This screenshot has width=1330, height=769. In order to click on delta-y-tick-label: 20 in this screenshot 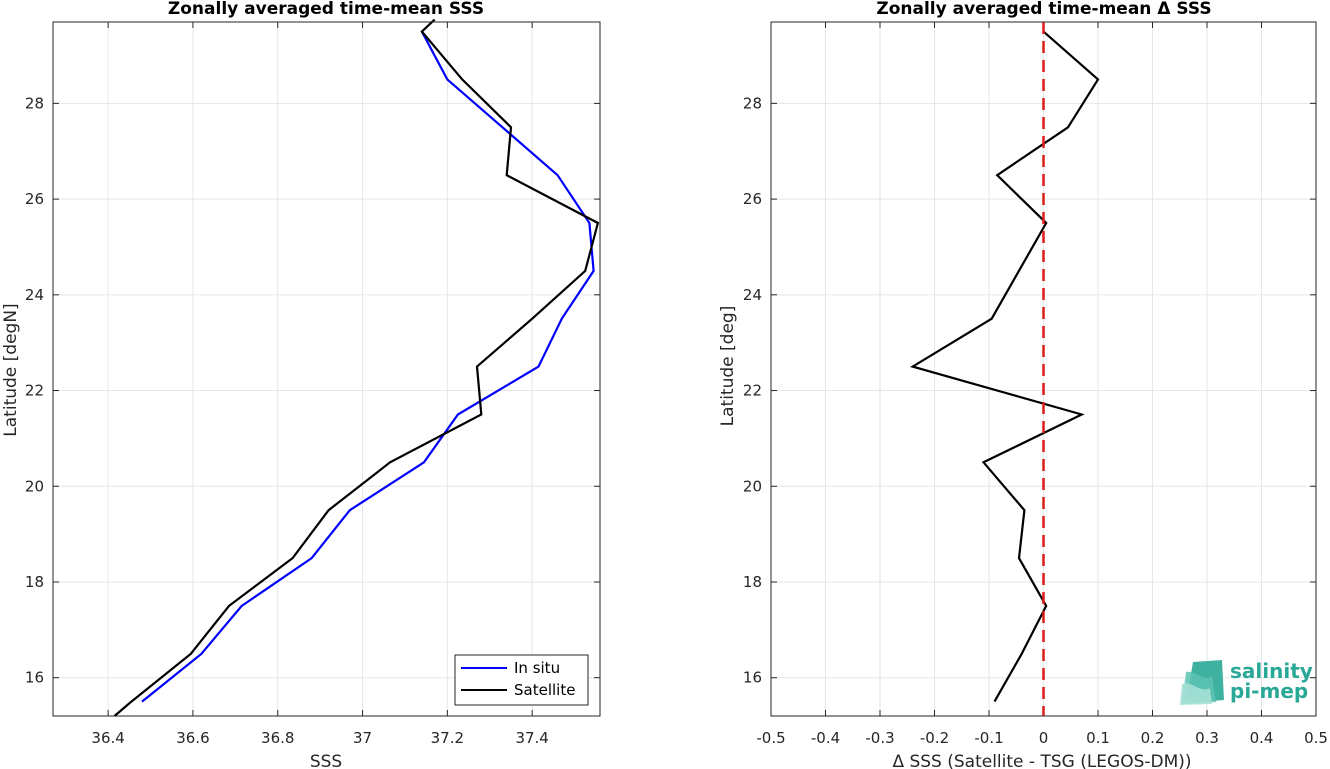, I will do `click(752, 486)`.